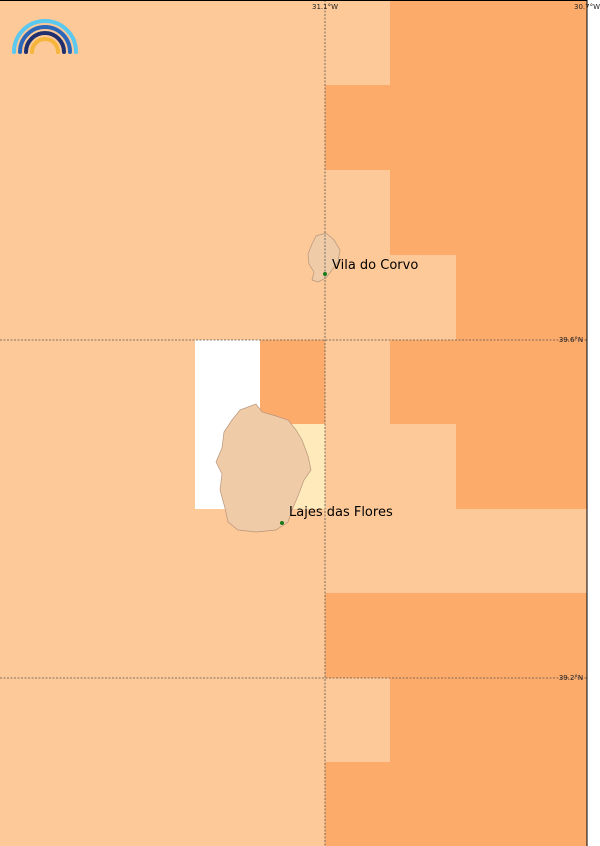 This screenshot has width=600, height=846. What do you see at coordinates (324, 257) in the screenshot?
I see `island-corvo` at bounding box center [324, 257].